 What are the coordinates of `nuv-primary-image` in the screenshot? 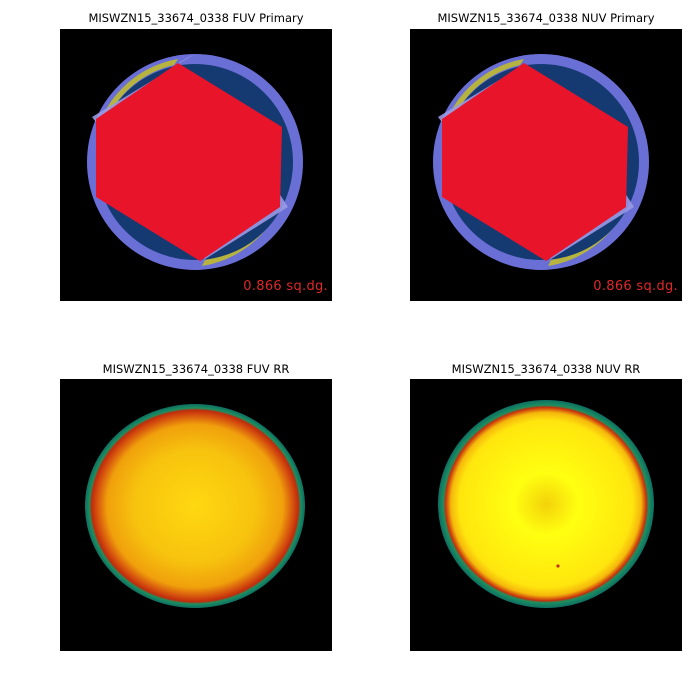 It's located at (541, 162).